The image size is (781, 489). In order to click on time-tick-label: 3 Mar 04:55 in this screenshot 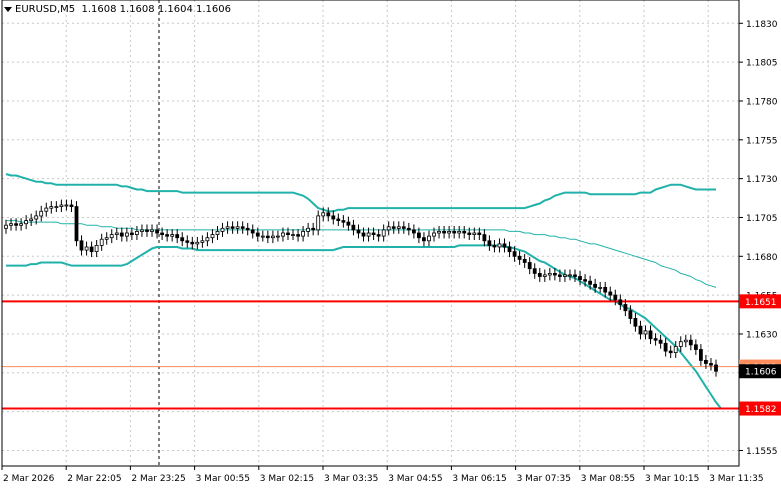, I will do `click(415, 479)`.